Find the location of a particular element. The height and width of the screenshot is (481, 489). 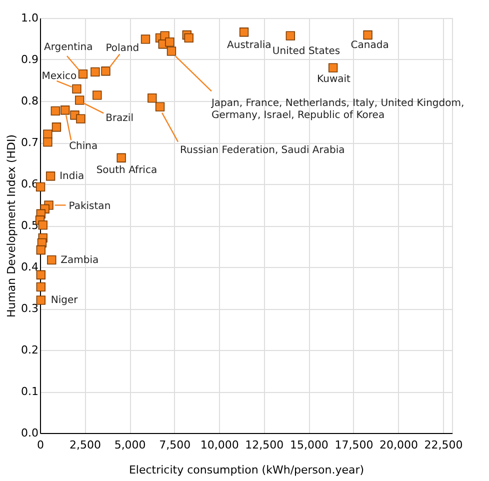

x-axis-title: Electricity consumption (kWh/person.year) is located at coordinates (246, 470).